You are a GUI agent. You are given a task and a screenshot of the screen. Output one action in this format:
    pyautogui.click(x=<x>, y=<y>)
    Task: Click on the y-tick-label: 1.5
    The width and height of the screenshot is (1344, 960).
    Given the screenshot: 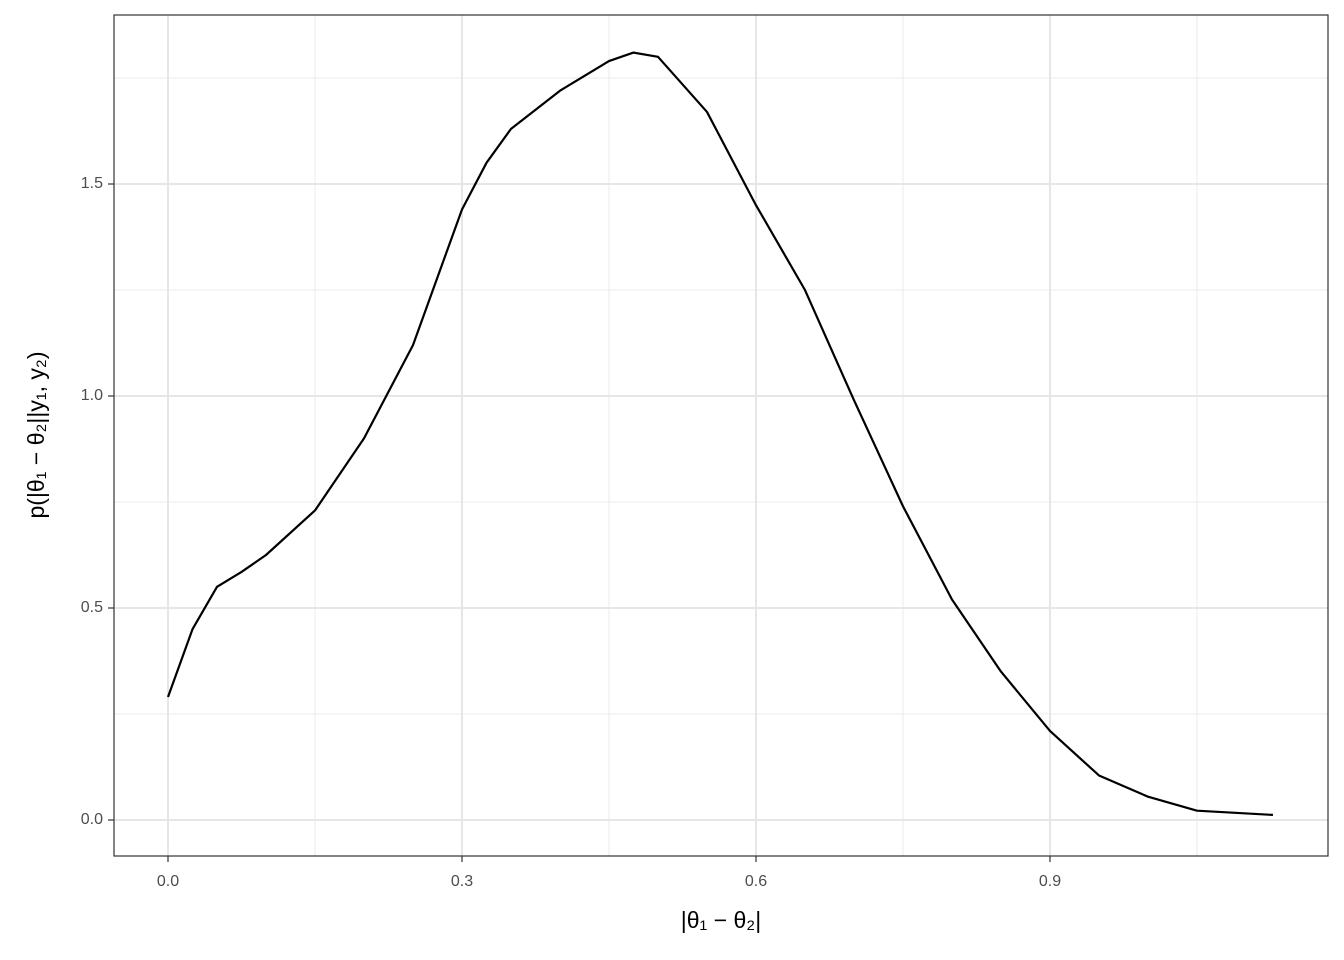 What is the action you would take?
    pyautogui.click(x=92, y=183)
    